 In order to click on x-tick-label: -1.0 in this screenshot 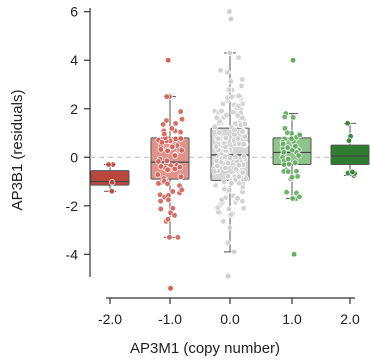, I will do `click(170, 319)`.